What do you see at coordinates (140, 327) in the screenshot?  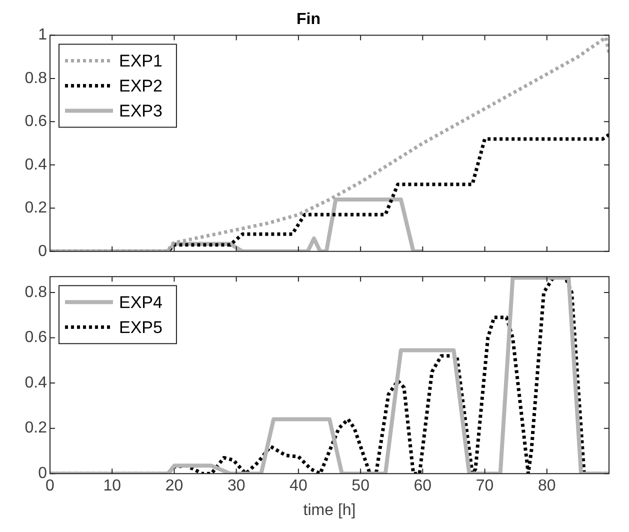 I see `legend-label: EXP5` at bounding box center [140, 327].